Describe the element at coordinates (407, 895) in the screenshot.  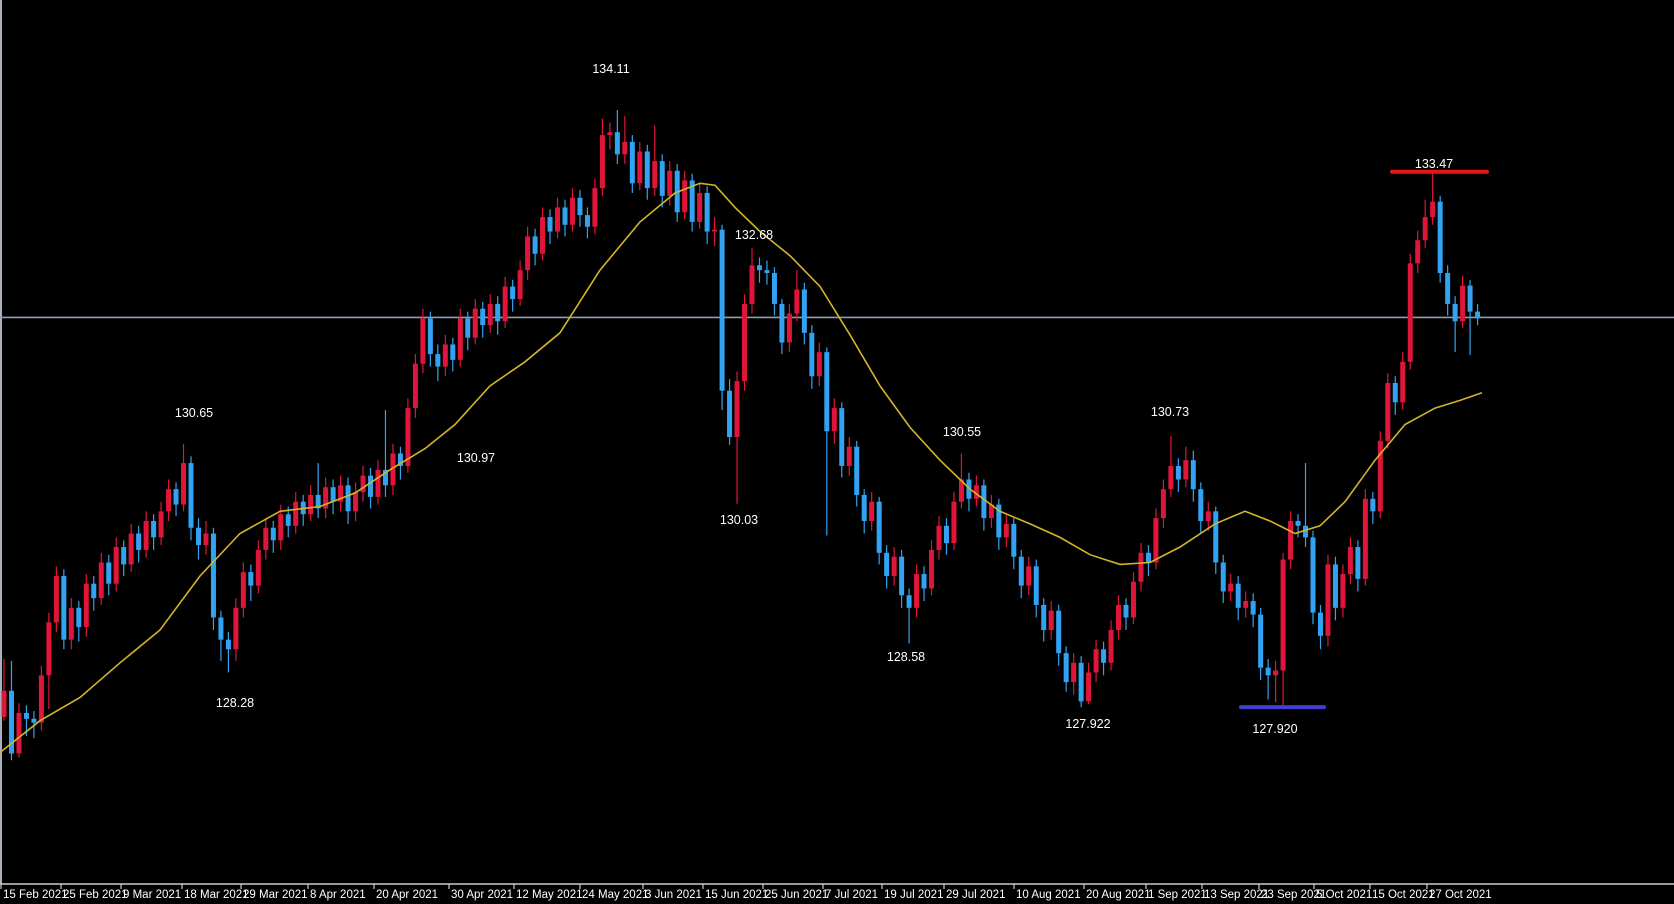
I see `x-axis-label: 20 Apr 2021` at that location.